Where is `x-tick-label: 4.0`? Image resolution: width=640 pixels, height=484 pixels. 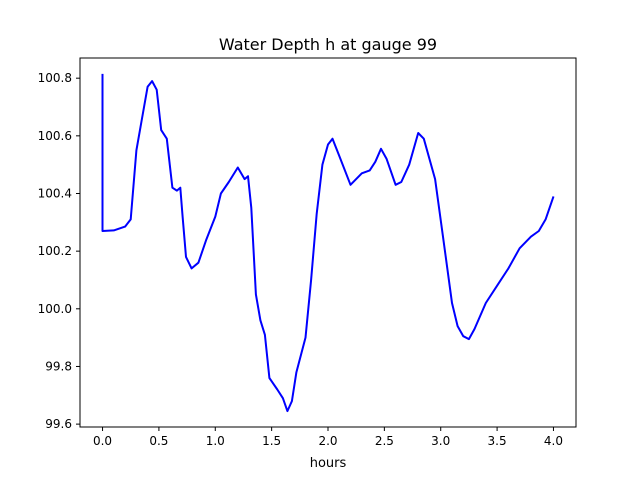
x-tick-label: 4.0 is located at coordinates (553, 441).